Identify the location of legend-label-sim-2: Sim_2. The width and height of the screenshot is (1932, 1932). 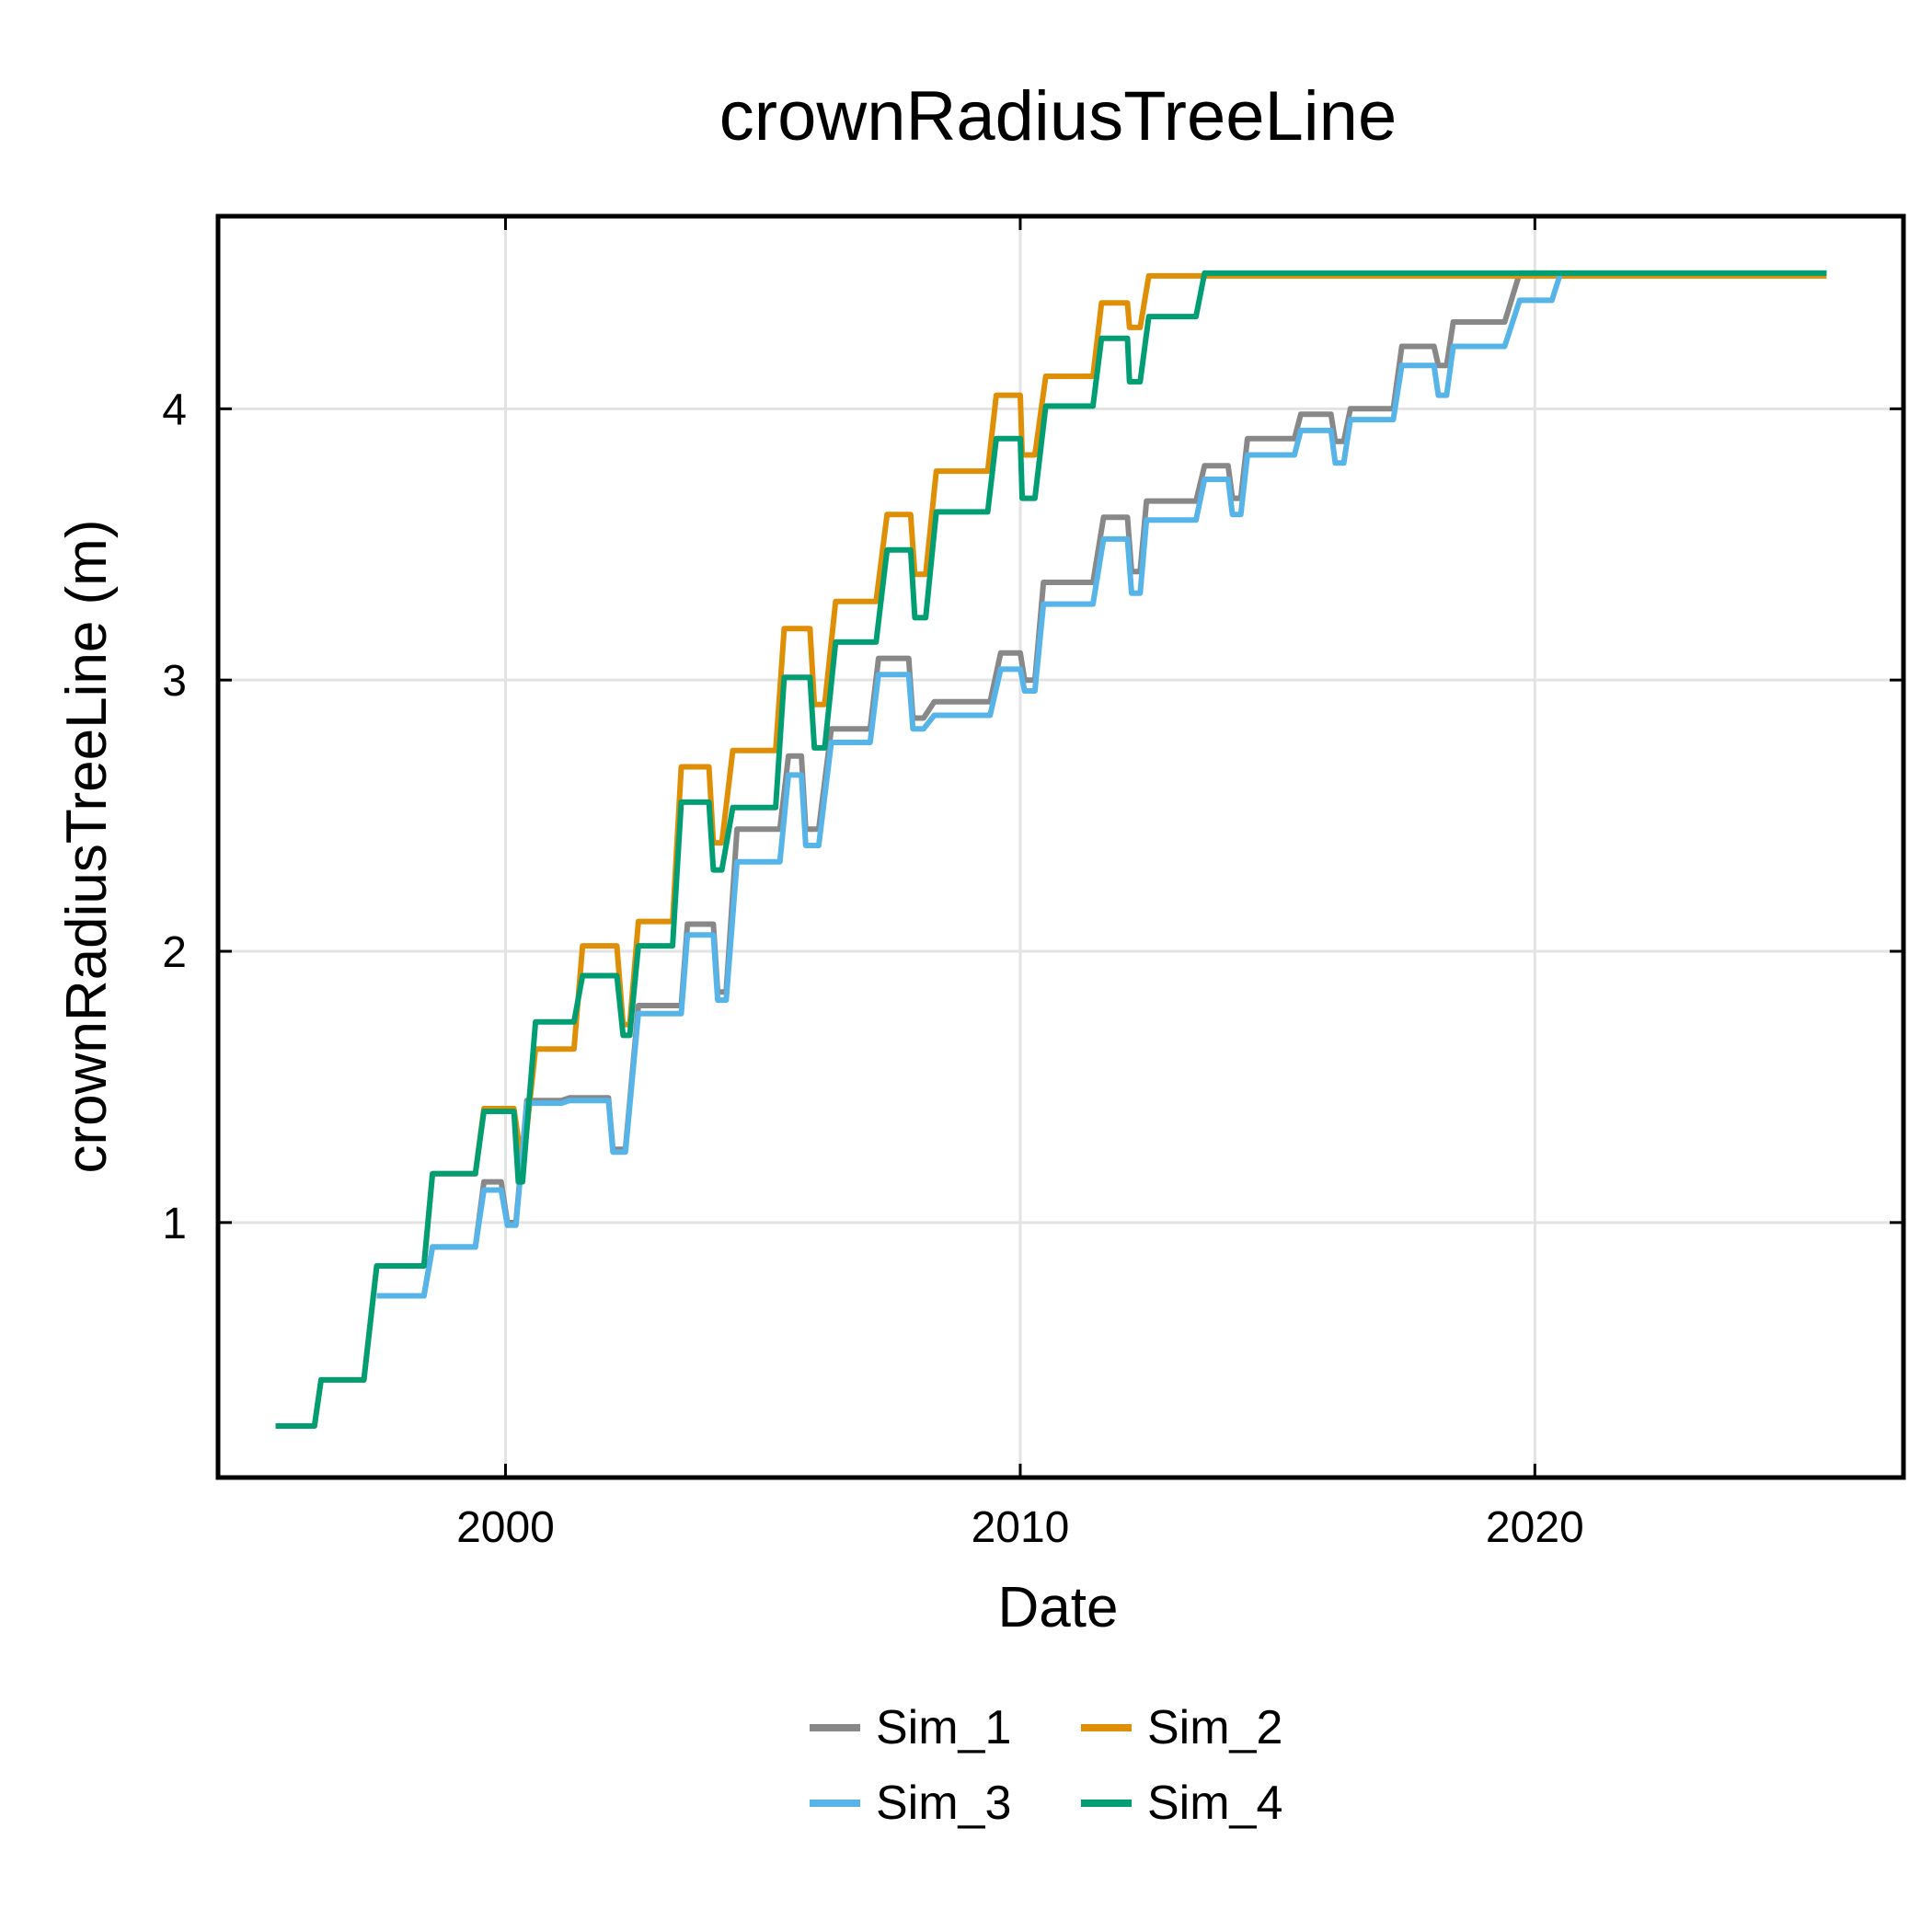
(1214, 1727).